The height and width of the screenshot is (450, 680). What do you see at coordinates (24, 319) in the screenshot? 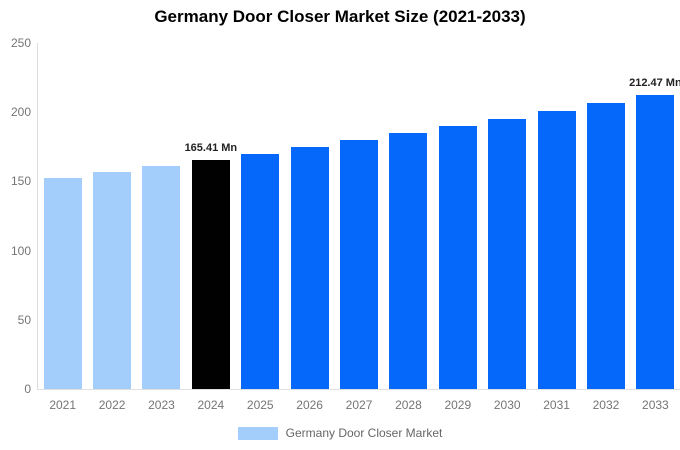
I see `y-axis-tick-50: 50` at bounding box center [24, 319].